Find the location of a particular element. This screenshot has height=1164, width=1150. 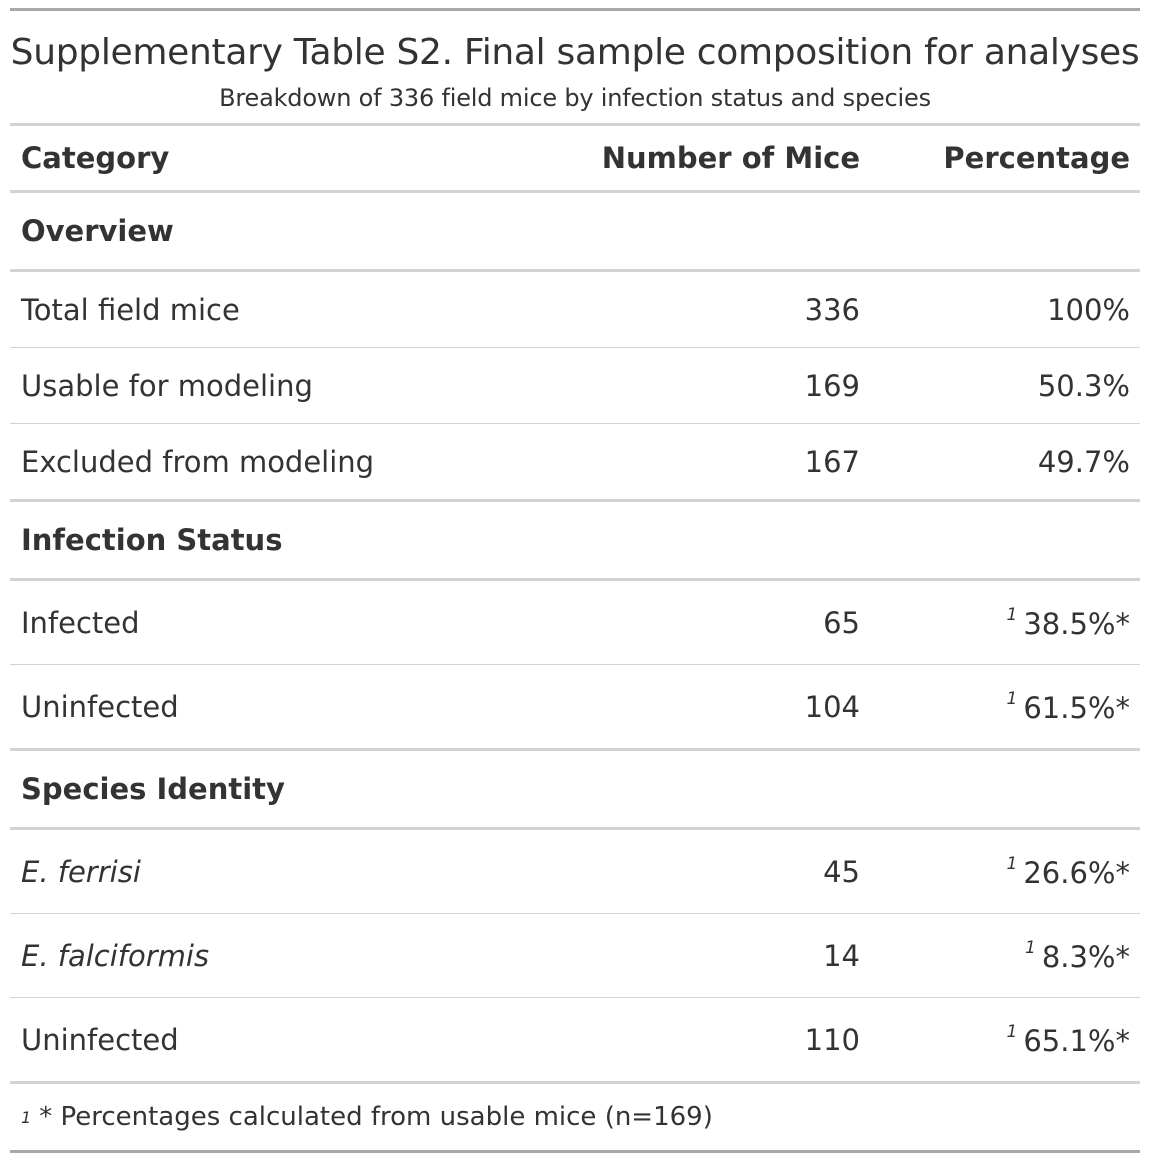

column-header-percentage: Percentage is located at coordinates (1036, 158).